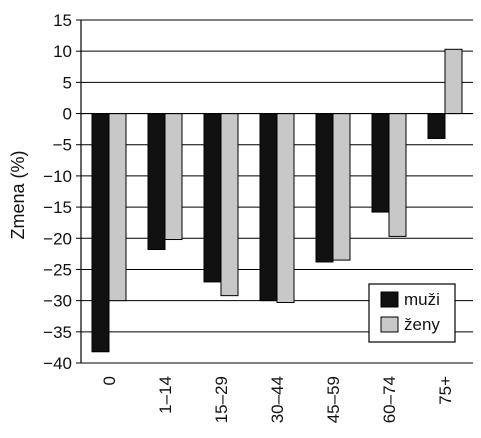  Describe the element at coordinates (109, 380) in the screenshot. I see `x-tick-label: 0` at that location.